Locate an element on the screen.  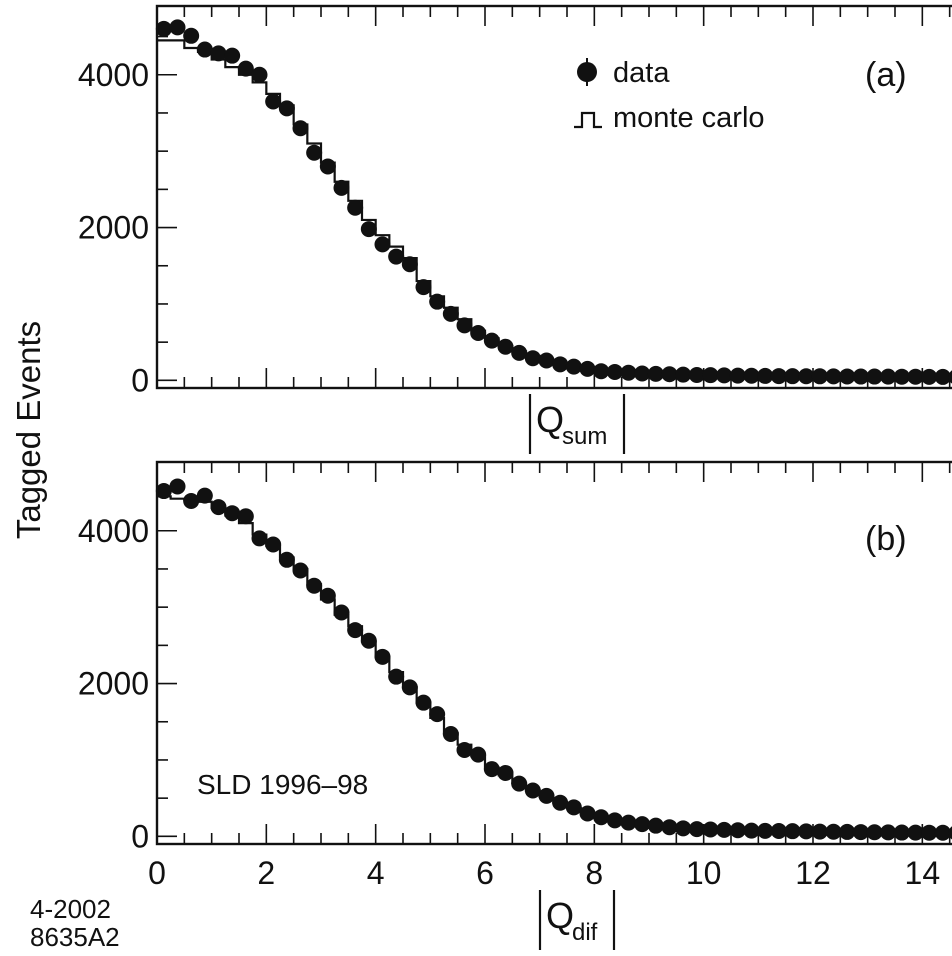
b-xtick-label: 6 is located at coordinates (485, 873).